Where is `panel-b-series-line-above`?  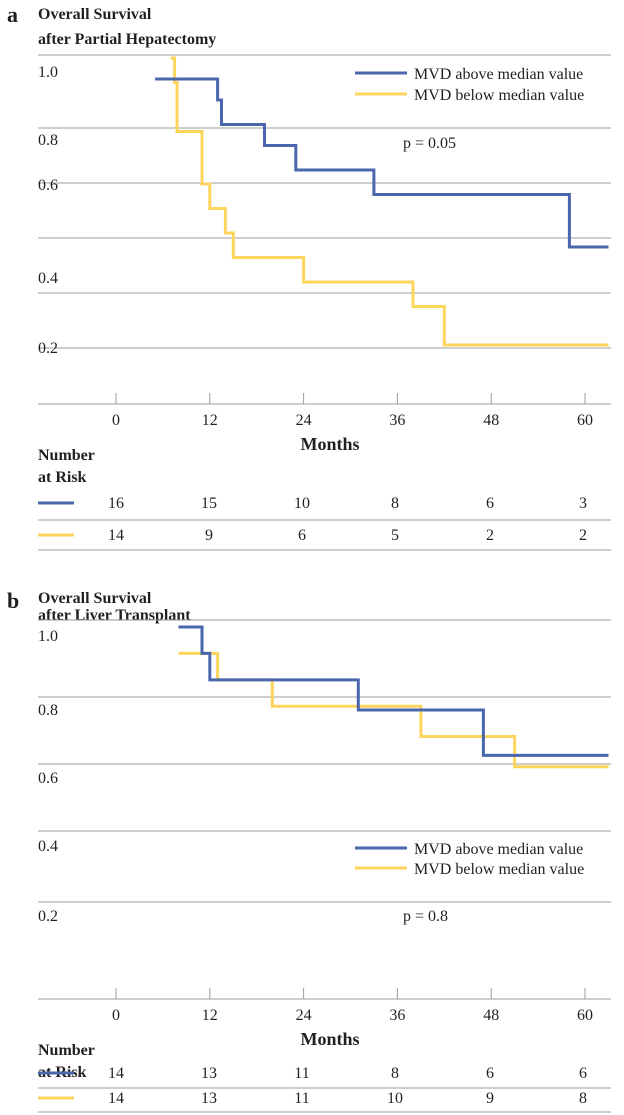
panel-b-series-line-above is located at coordinates (393, 691).